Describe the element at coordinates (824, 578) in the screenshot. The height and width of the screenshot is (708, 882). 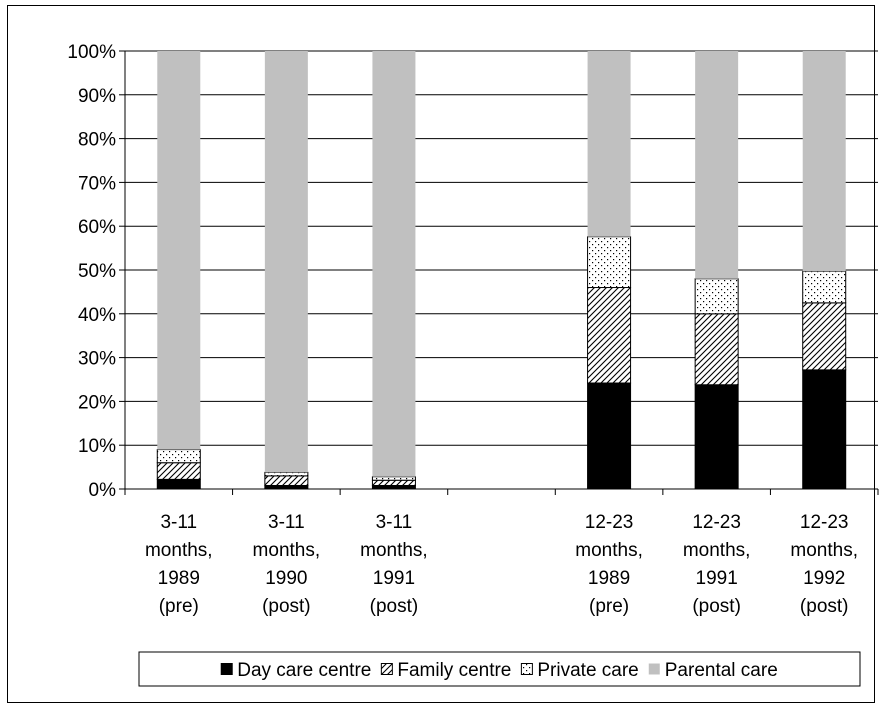
I see `x-category-label: 1992` at that location.